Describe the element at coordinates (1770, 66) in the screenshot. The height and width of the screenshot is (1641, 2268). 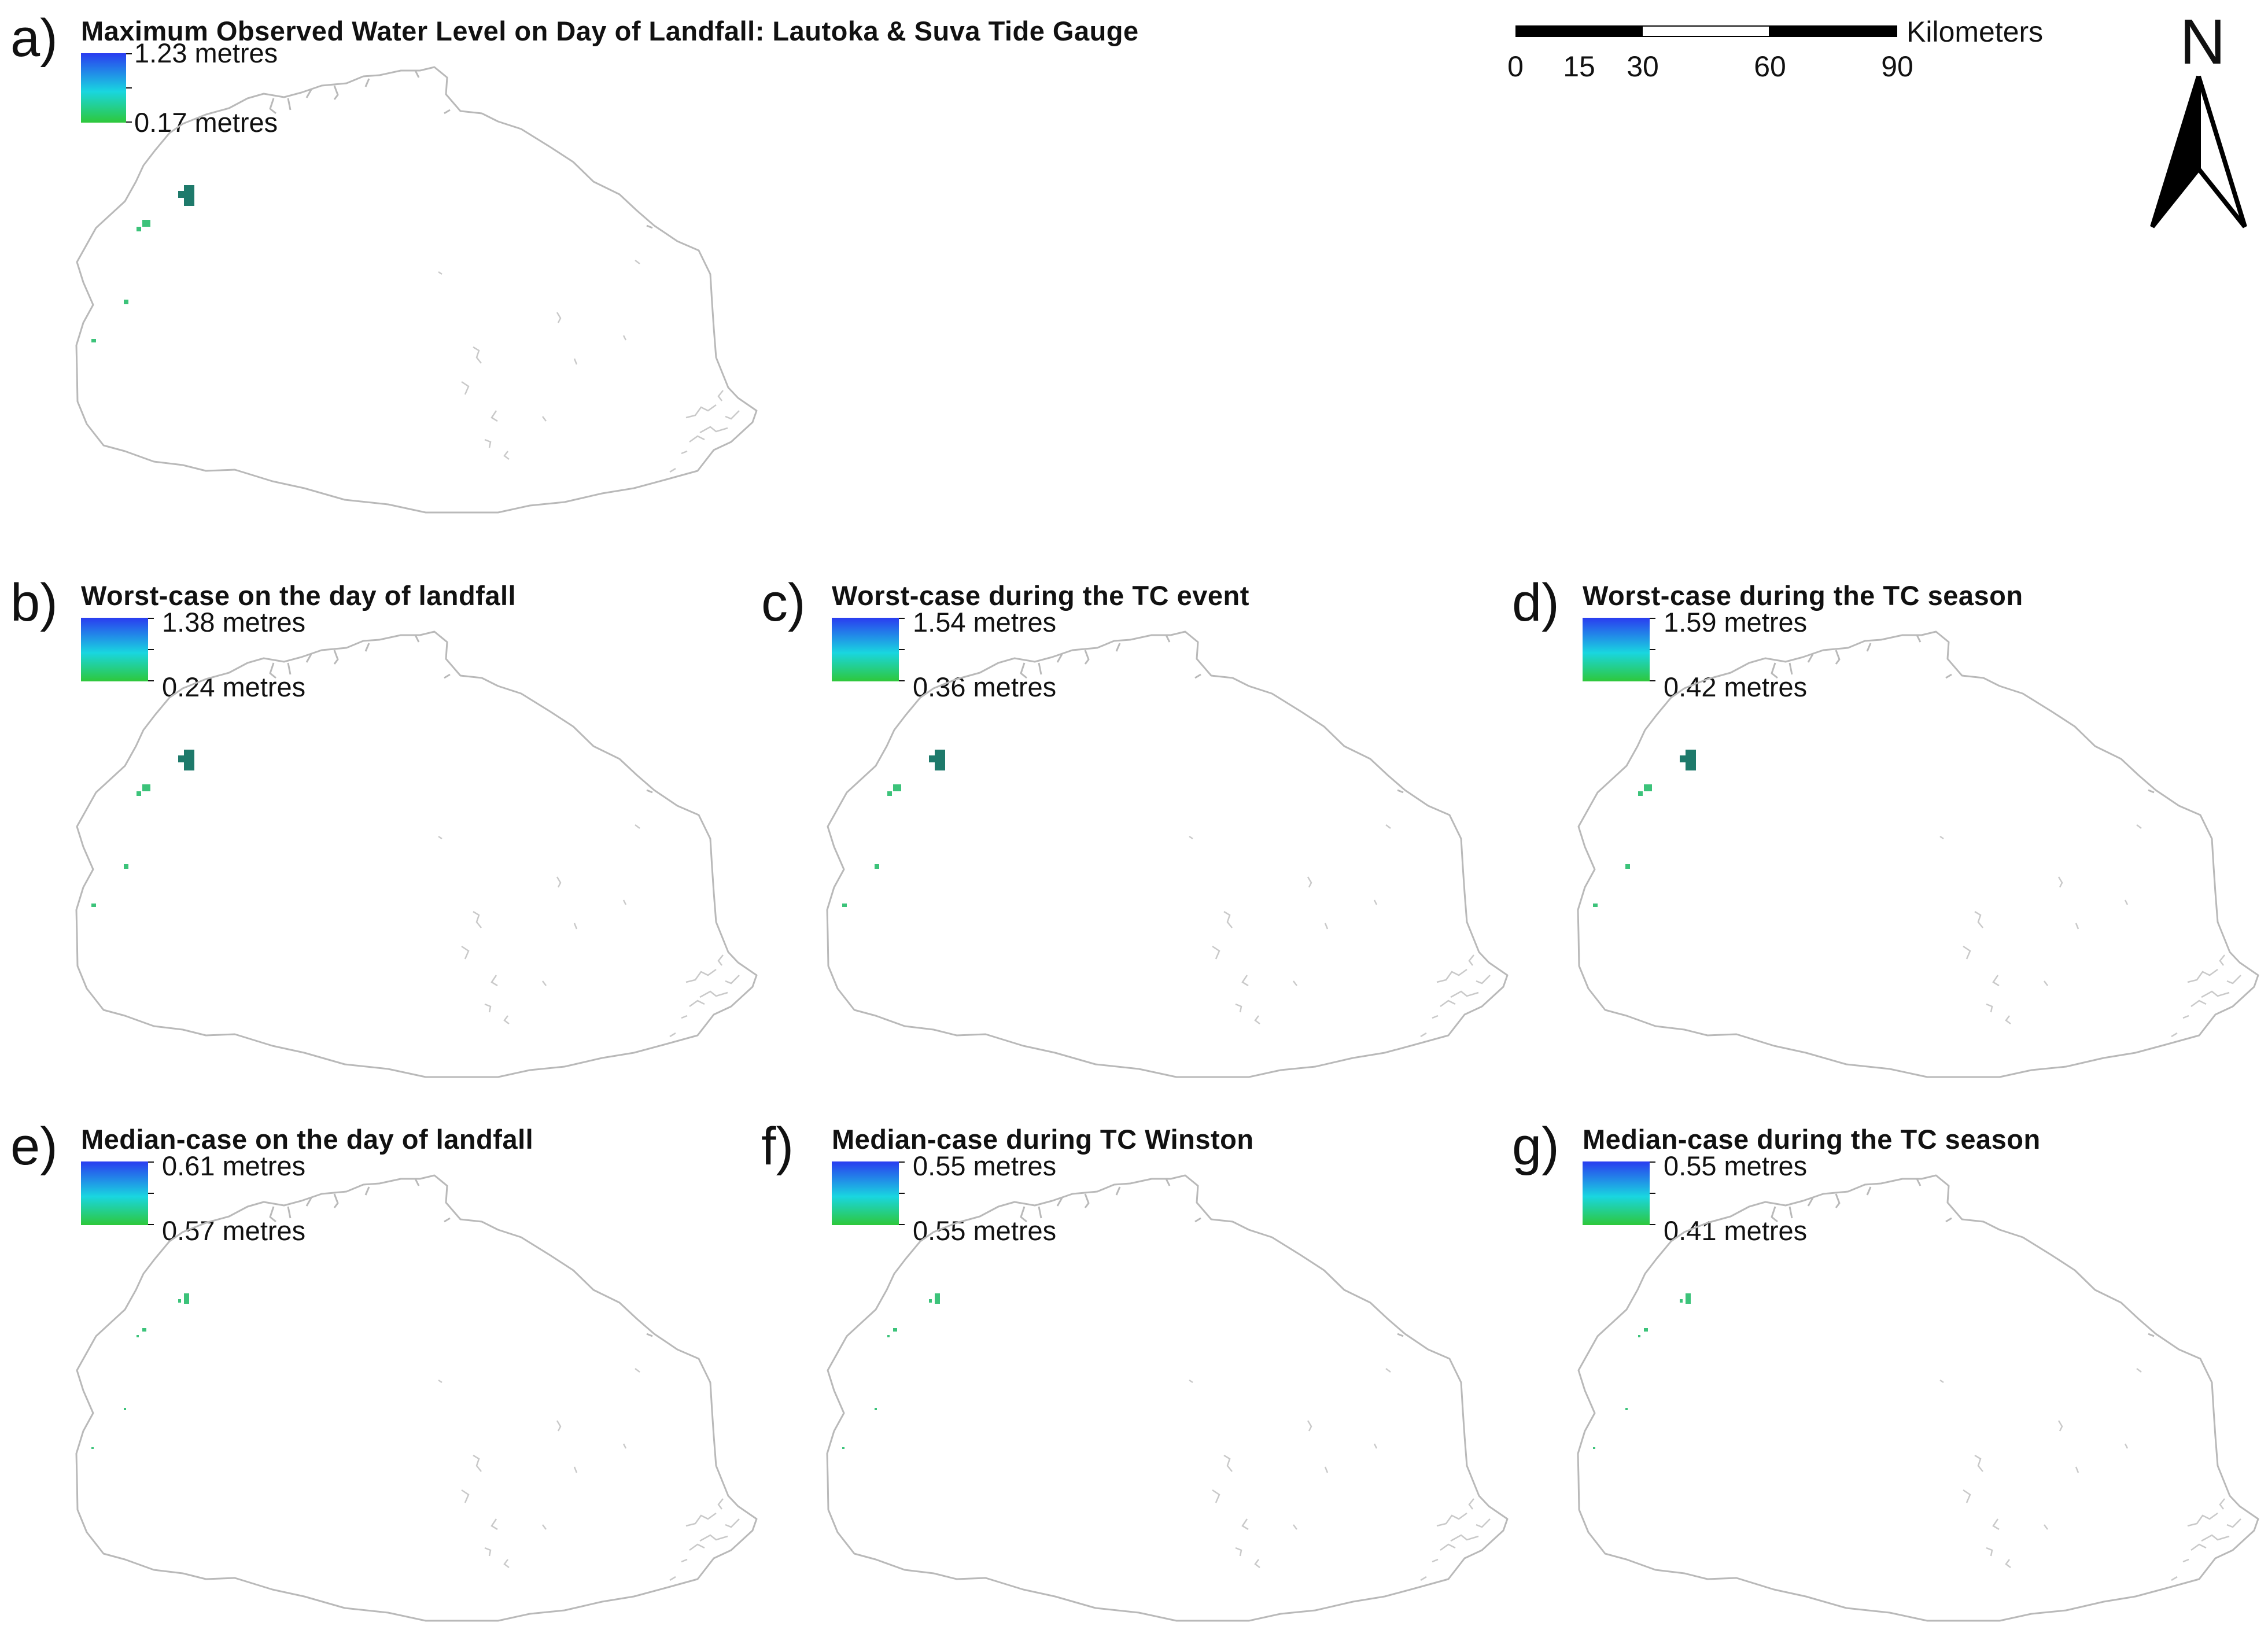
I see `scale-label: 60` at that location.